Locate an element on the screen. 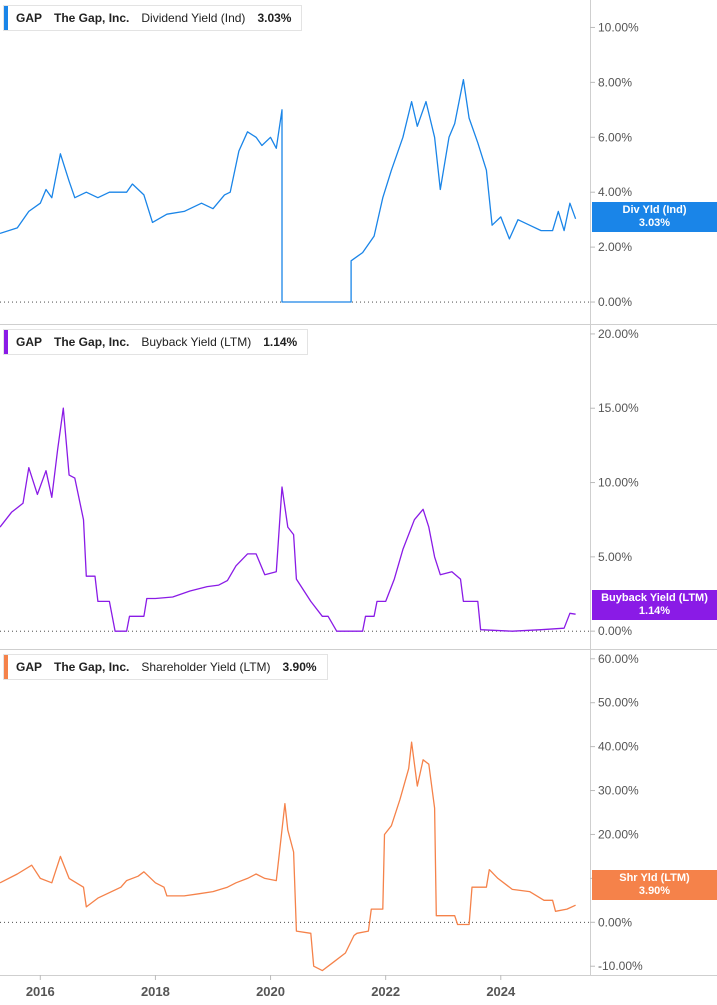 The height and width of the screenshot is (1005, 717). x-tick-label: 2022 is located at coordinates (385, 991).